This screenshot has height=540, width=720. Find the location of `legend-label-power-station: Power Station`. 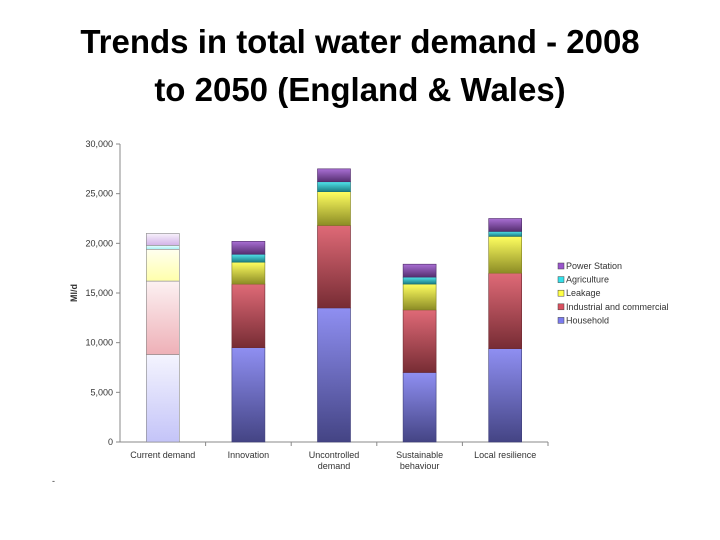

legend-label-power-station: Power Station is located at coordinates (594, 266).